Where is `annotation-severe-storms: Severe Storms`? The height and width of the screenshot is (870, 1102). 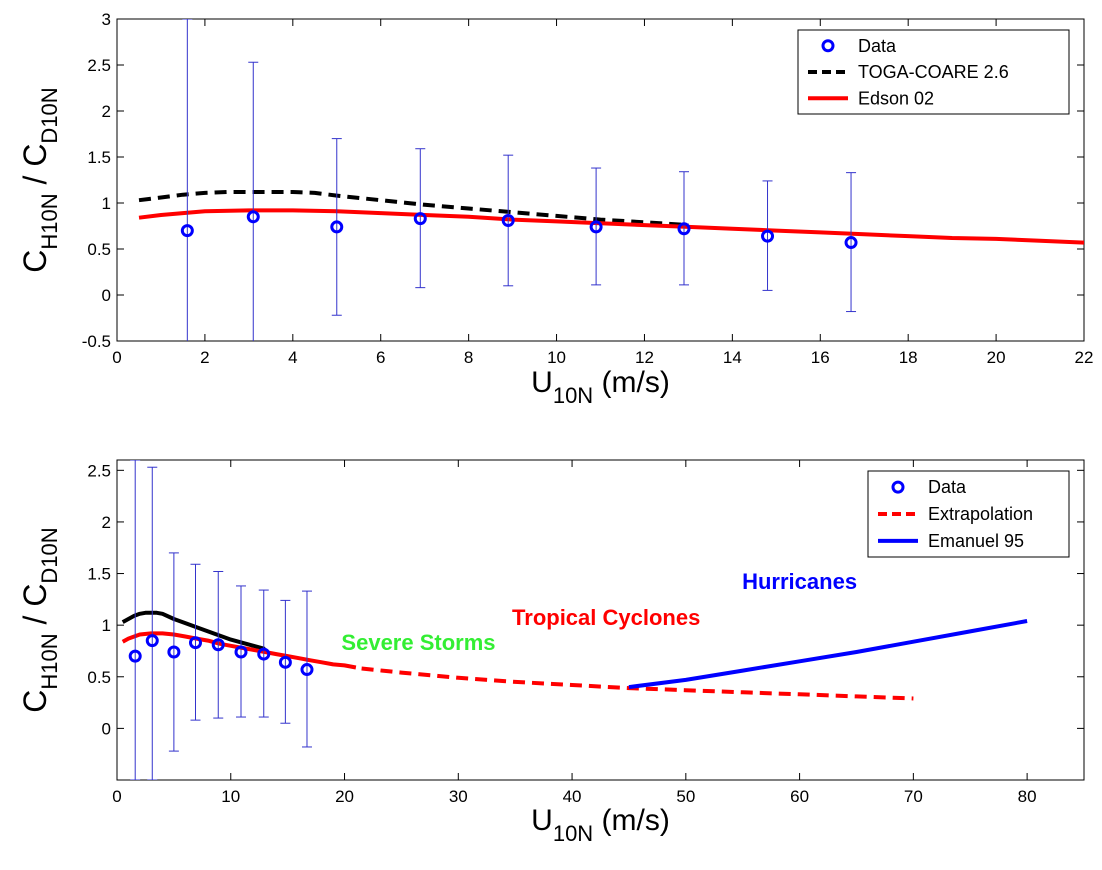 annotation-severe-storms: Severe Storms is located at coordinates (418, 642).